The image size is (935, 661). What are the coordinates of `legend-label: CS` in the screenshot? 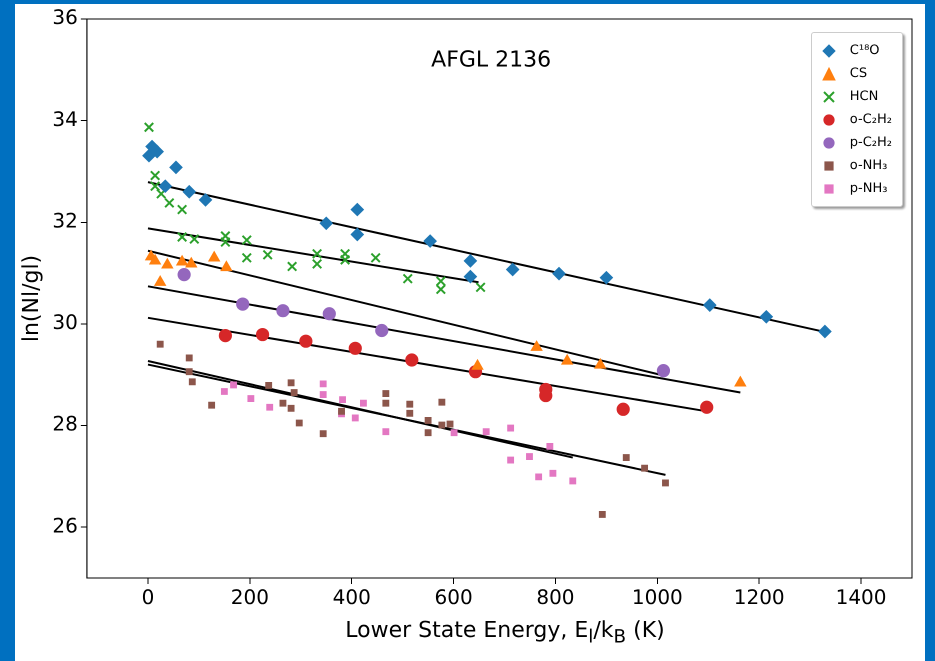 It's located at (859, 73).